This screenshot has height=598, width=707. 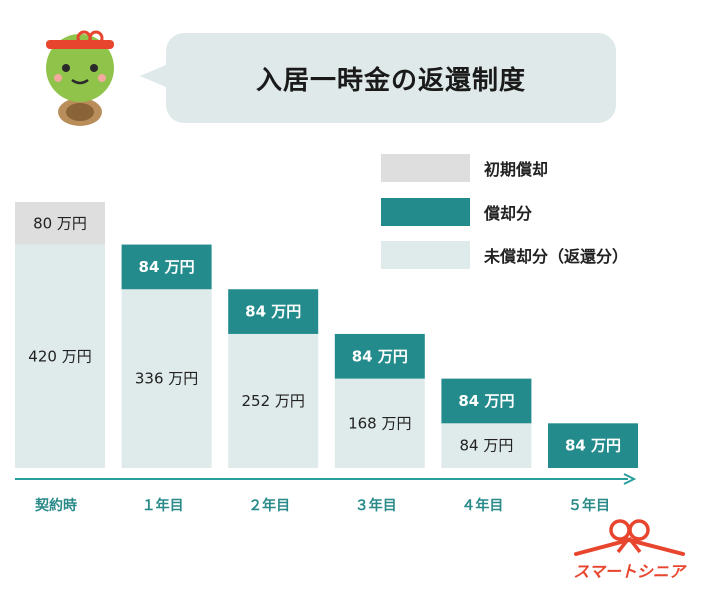 I want to click on data-label: 80 万円, so click(x=60, y=223).